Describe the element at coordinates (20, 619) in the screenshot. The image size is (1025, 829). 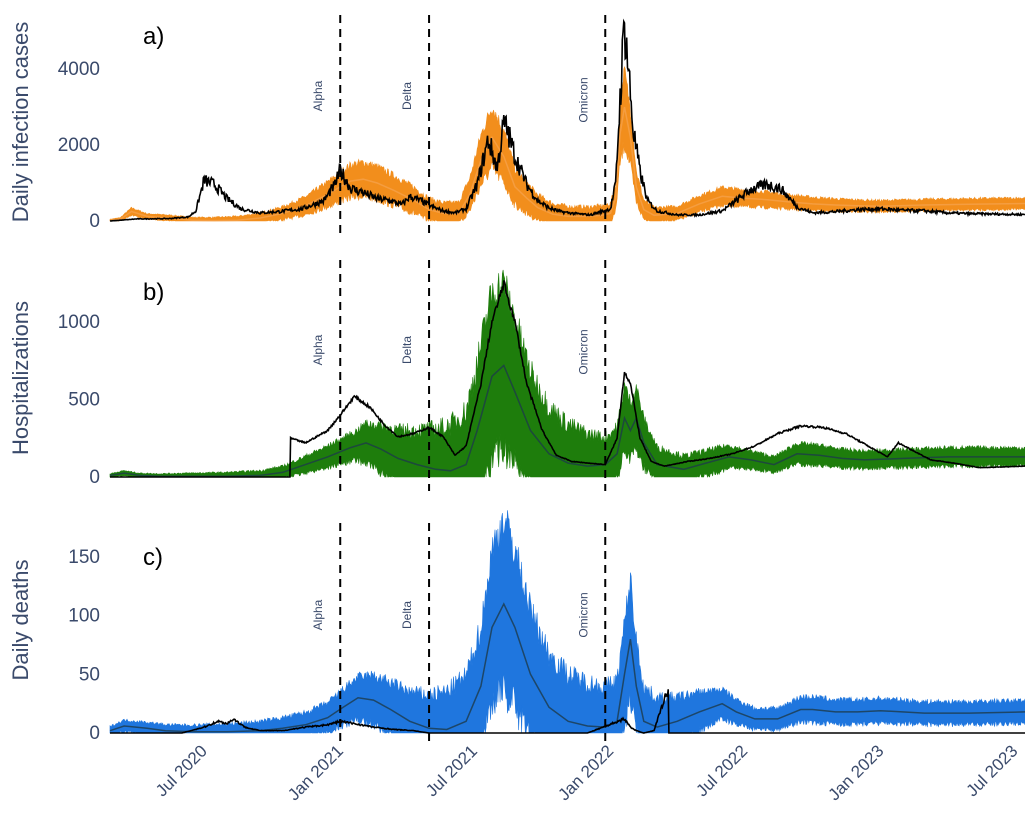
I see `panel-c-ylabel: Daily deaths` at that location.